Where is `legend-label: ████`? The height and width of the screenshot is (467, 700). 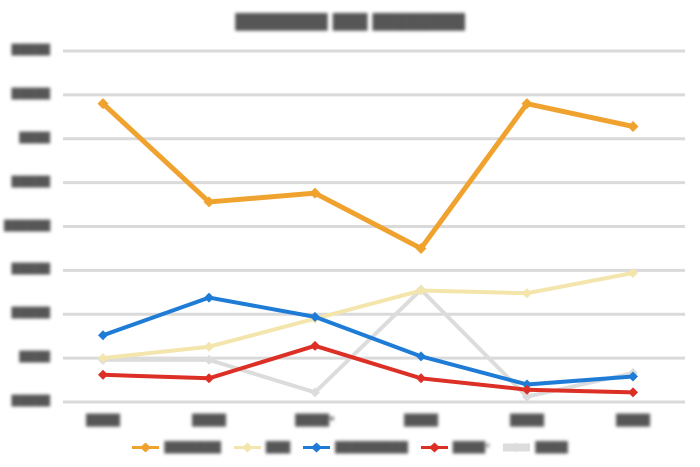 legend-label: ████ is located at coordinates (551, 447).